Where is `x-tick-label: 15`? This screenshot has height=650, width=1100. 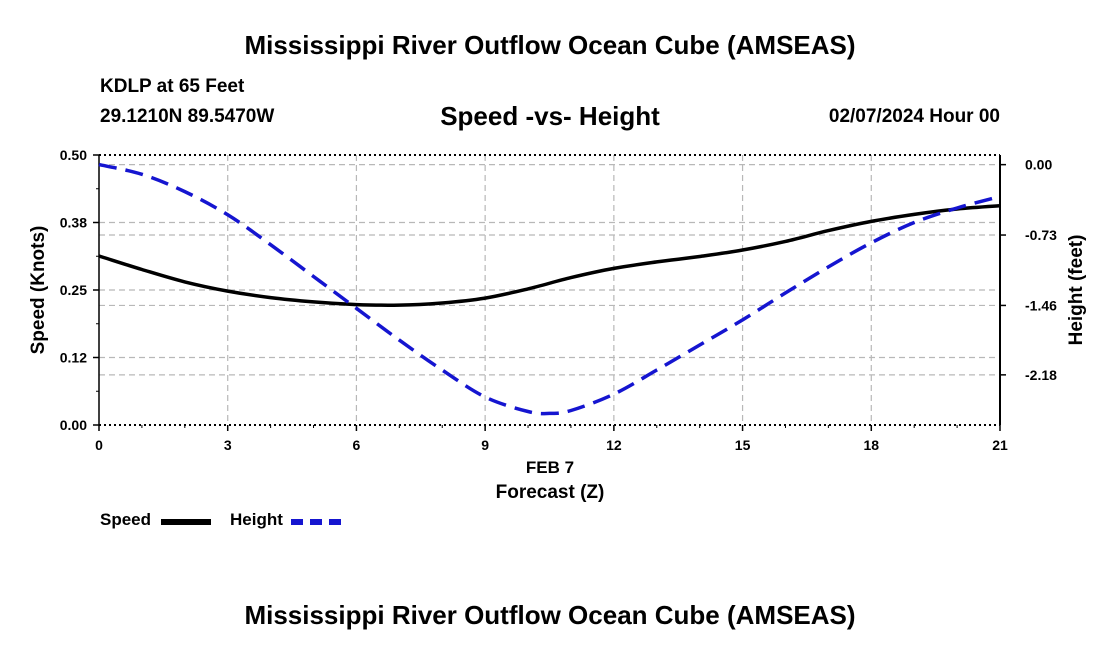 x-tick-label: 15 is located at coordinates (743, 445).